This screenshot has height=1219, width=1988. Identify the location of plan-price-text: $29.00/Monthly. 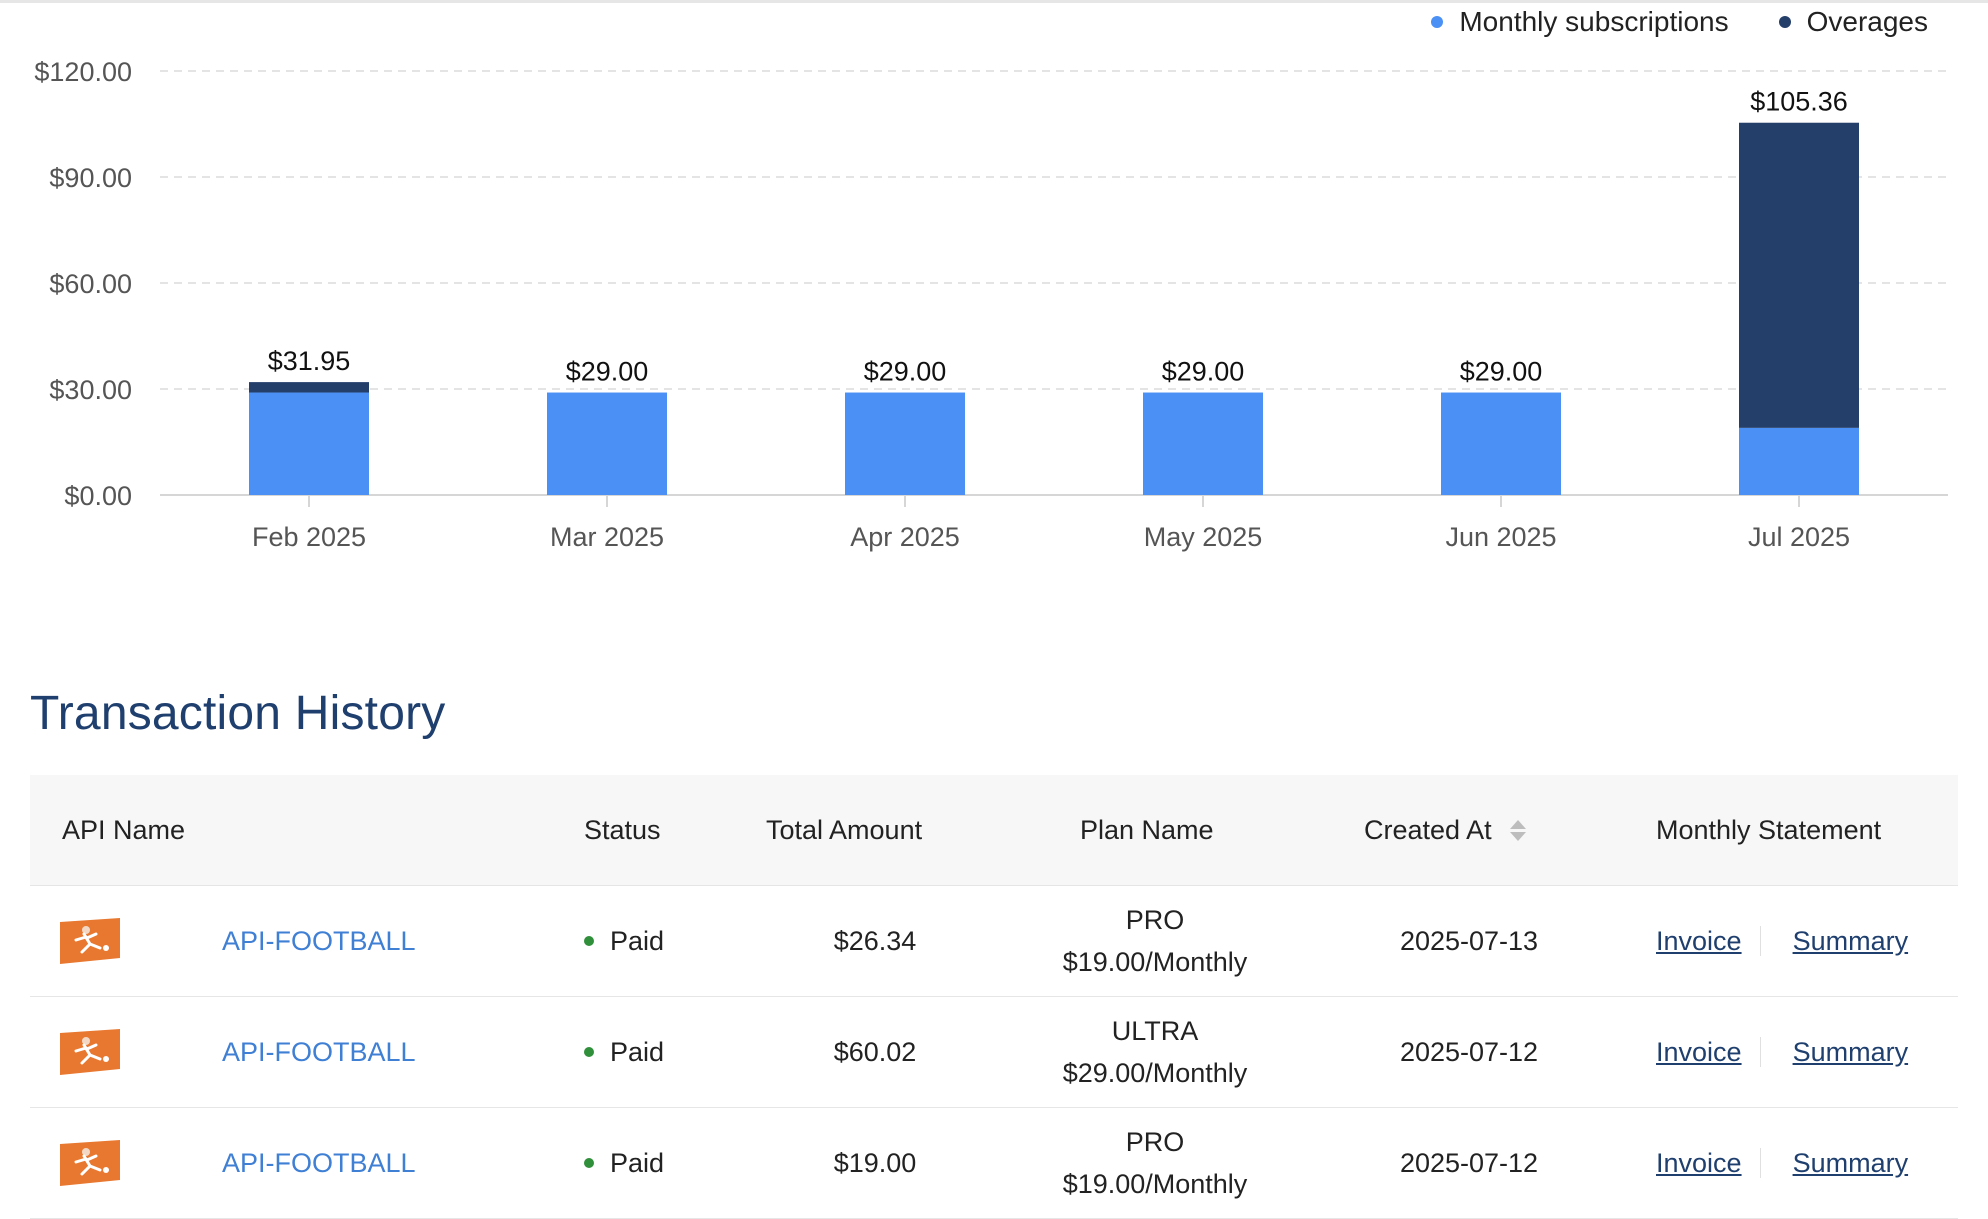
(1155, 1073).